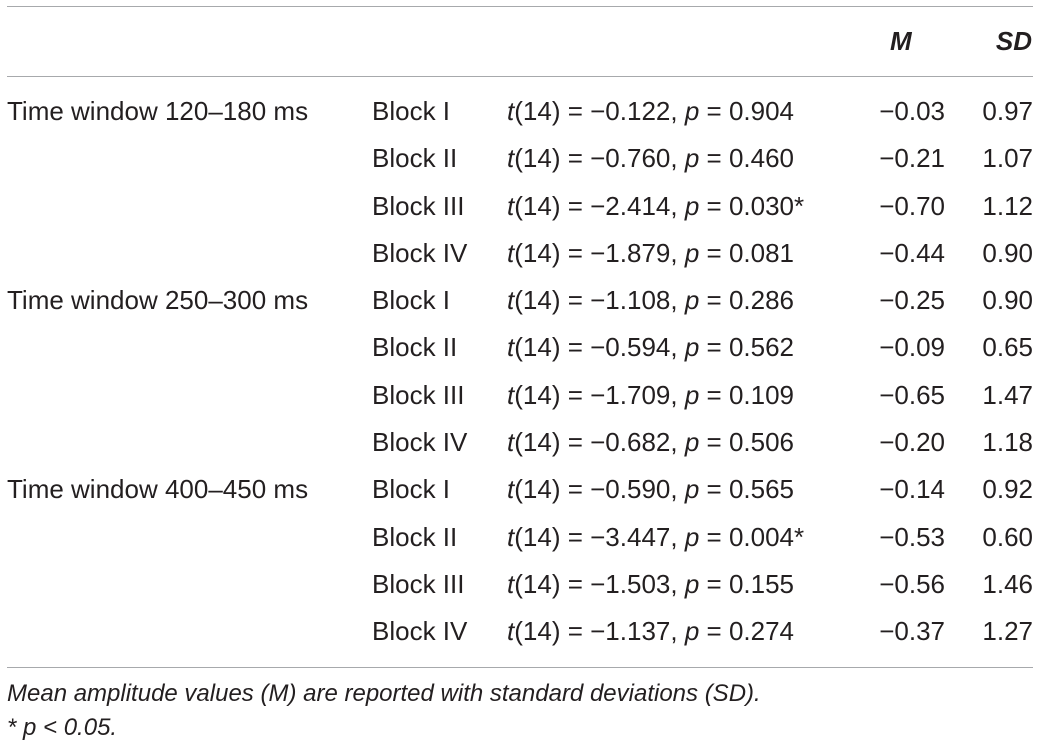 This screenshot has height=754, width=1040. Describe the element at coordinates (912, 347) in the screenshot. I see `mean-value: −0.09` at that location.